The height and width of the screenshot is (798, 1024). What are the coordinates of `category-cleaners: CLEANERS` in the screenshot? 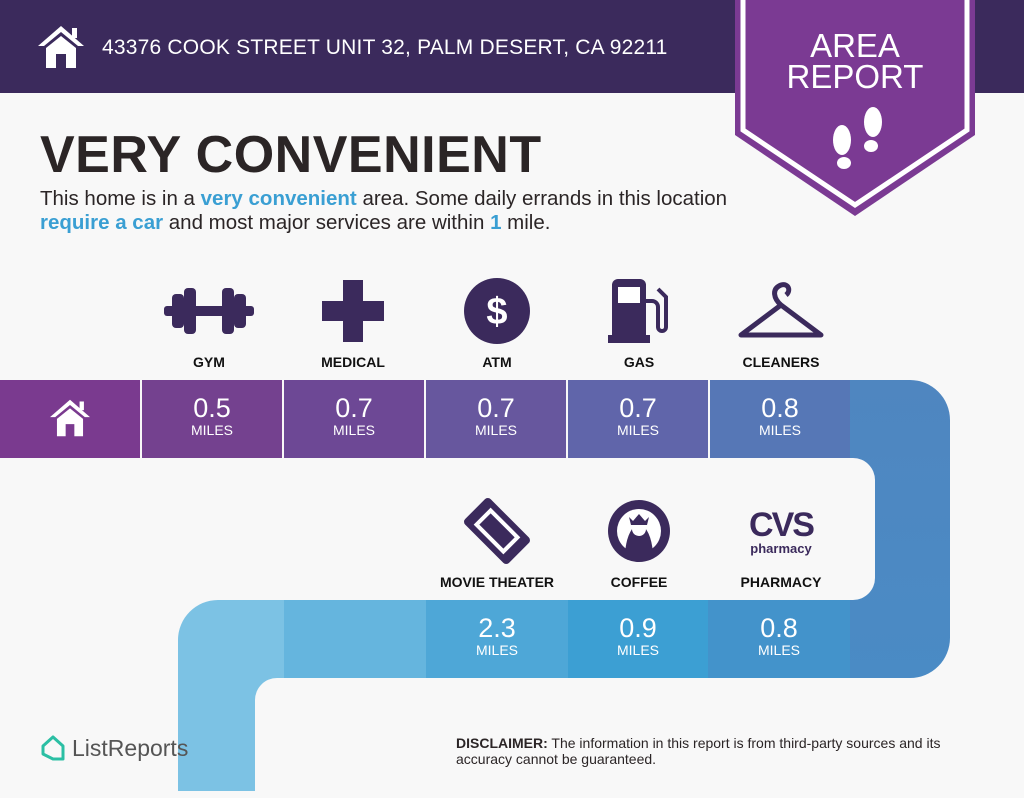 It's located at (781, 323).